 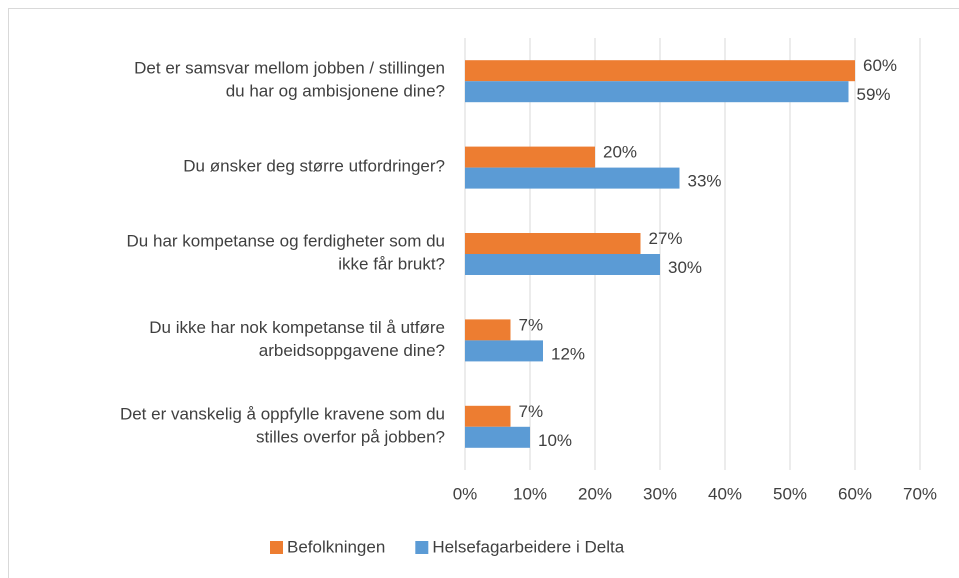 What do you see at coordinates (314, 166) in the screenshot?
I see `category-label: Du ønsker deg større utfordringer?` at bounding box center [314, 166].